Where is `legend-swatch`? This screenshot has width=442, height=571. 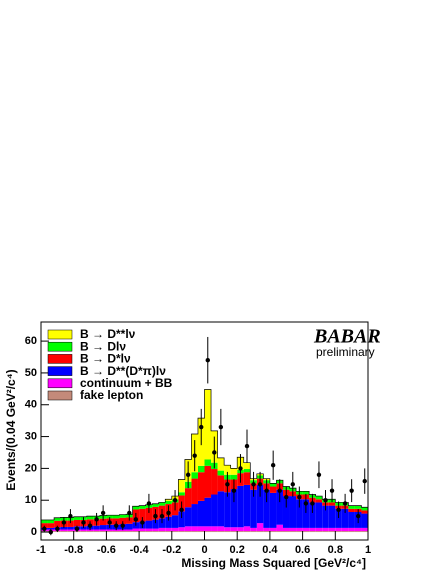
legend-swatch is located at coordinates (60, 334).